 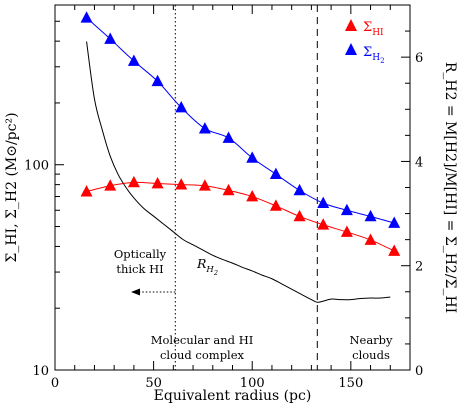 What do you see at coordinates (367, 52) in the screenshot?
I see `legend-sigma-h2-main: Σ` at bounding box center [367, 52].